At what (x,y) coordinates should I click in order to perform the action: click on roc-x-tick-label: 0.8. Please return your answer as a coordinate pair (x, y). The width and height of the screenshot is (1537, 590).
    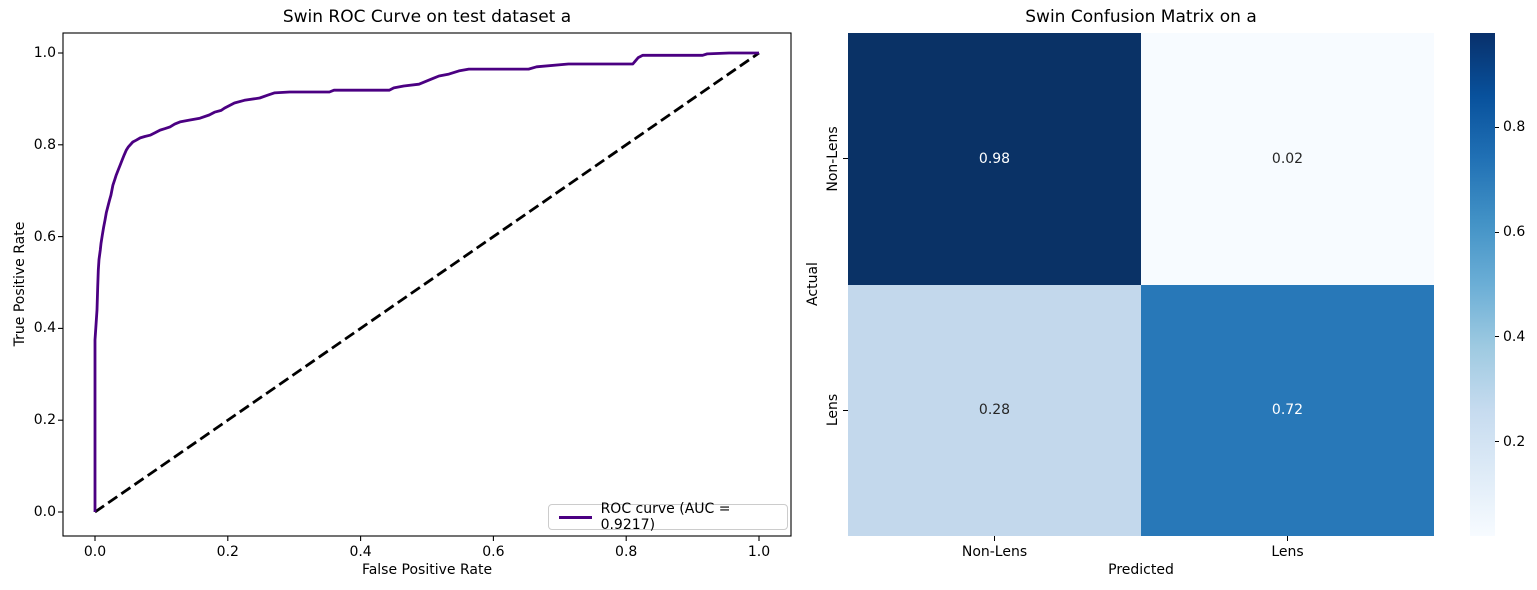
    Looking at the image, I should click on (626, 552).